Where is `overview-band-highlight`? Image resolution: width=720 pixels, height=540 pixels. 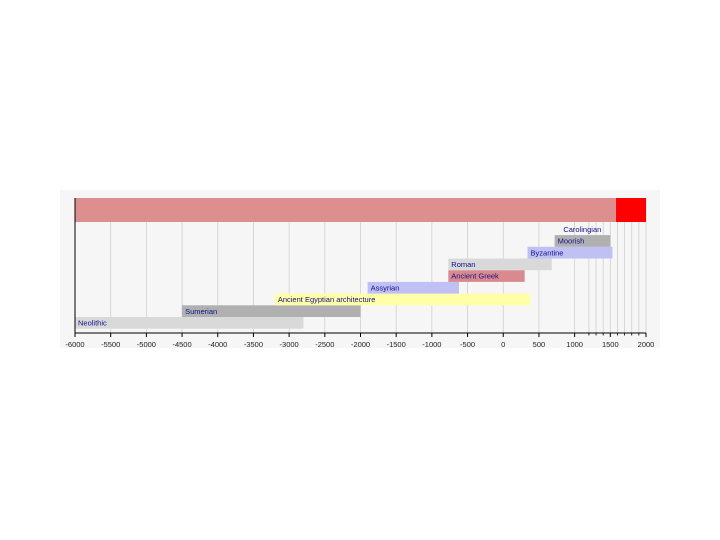 overview-band-highlight is located at coordinates (631, 210).